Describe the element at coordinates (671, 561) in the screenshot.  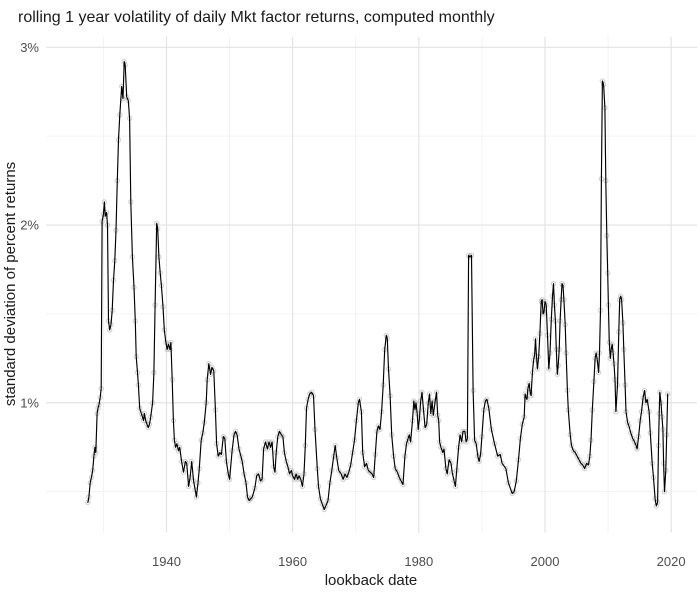
I see `x-tick-label: 2020` at that location.